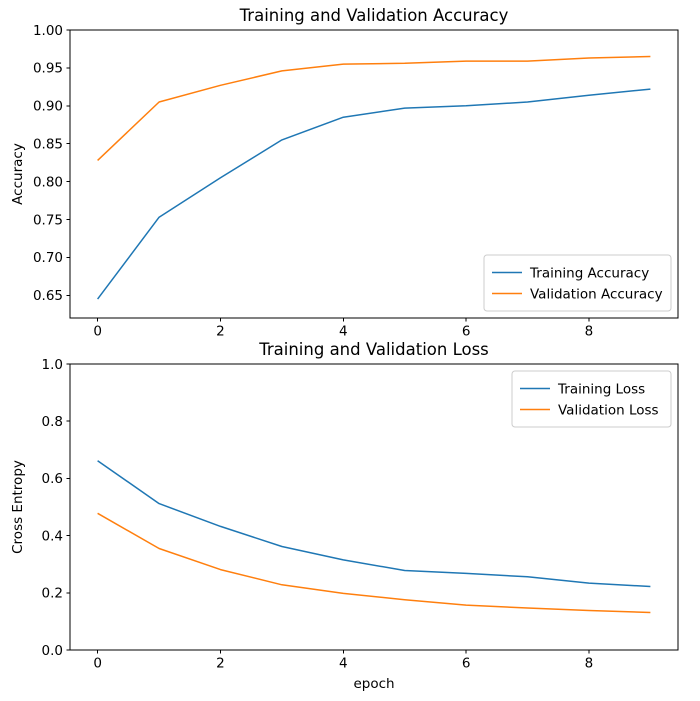 The height and width of the screenshot is (701, 700). What do you see at coordinates (48, 144) in the screenshot?
I see `y-tick-label: 0.85` at bounding box center [48, 144].